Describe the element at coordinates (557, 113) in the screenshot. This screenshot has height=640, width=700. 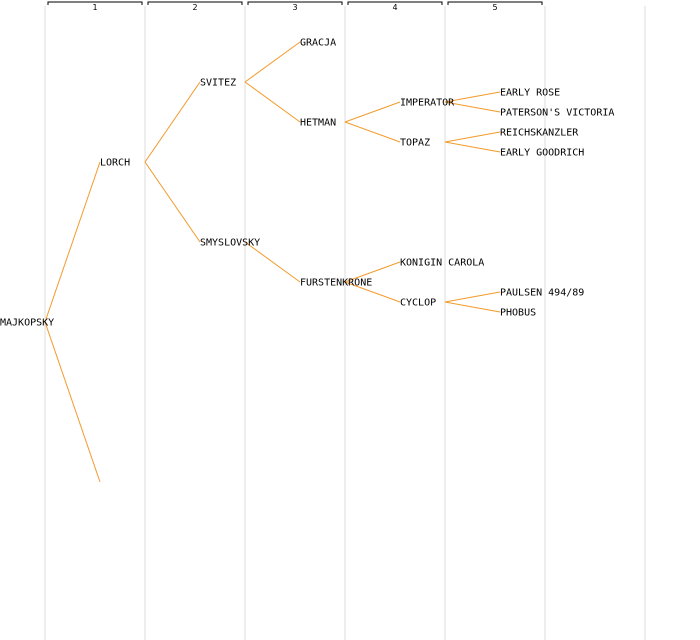
I see `pedigree-node-gen-5: PATERSON'S VICTORIA` at that location.